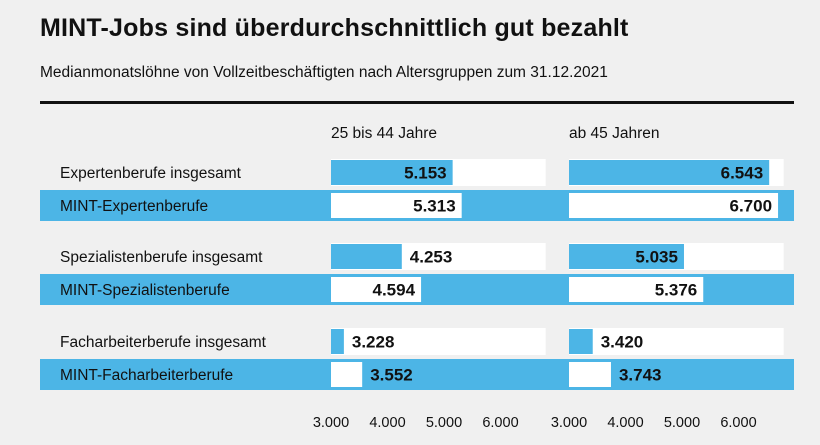  What do you see at coordinates (163, 342) in the screenshot?
I see `category-label: Facharbeiterberufe insgesamt` at bounding box center [163, 342].